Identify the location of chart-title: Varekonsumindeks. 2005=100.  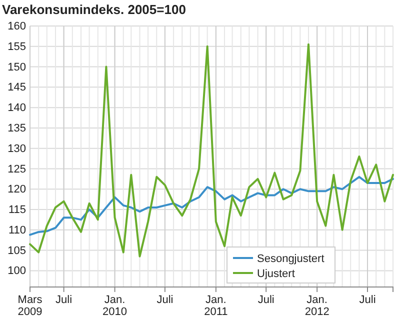
(94, 9).